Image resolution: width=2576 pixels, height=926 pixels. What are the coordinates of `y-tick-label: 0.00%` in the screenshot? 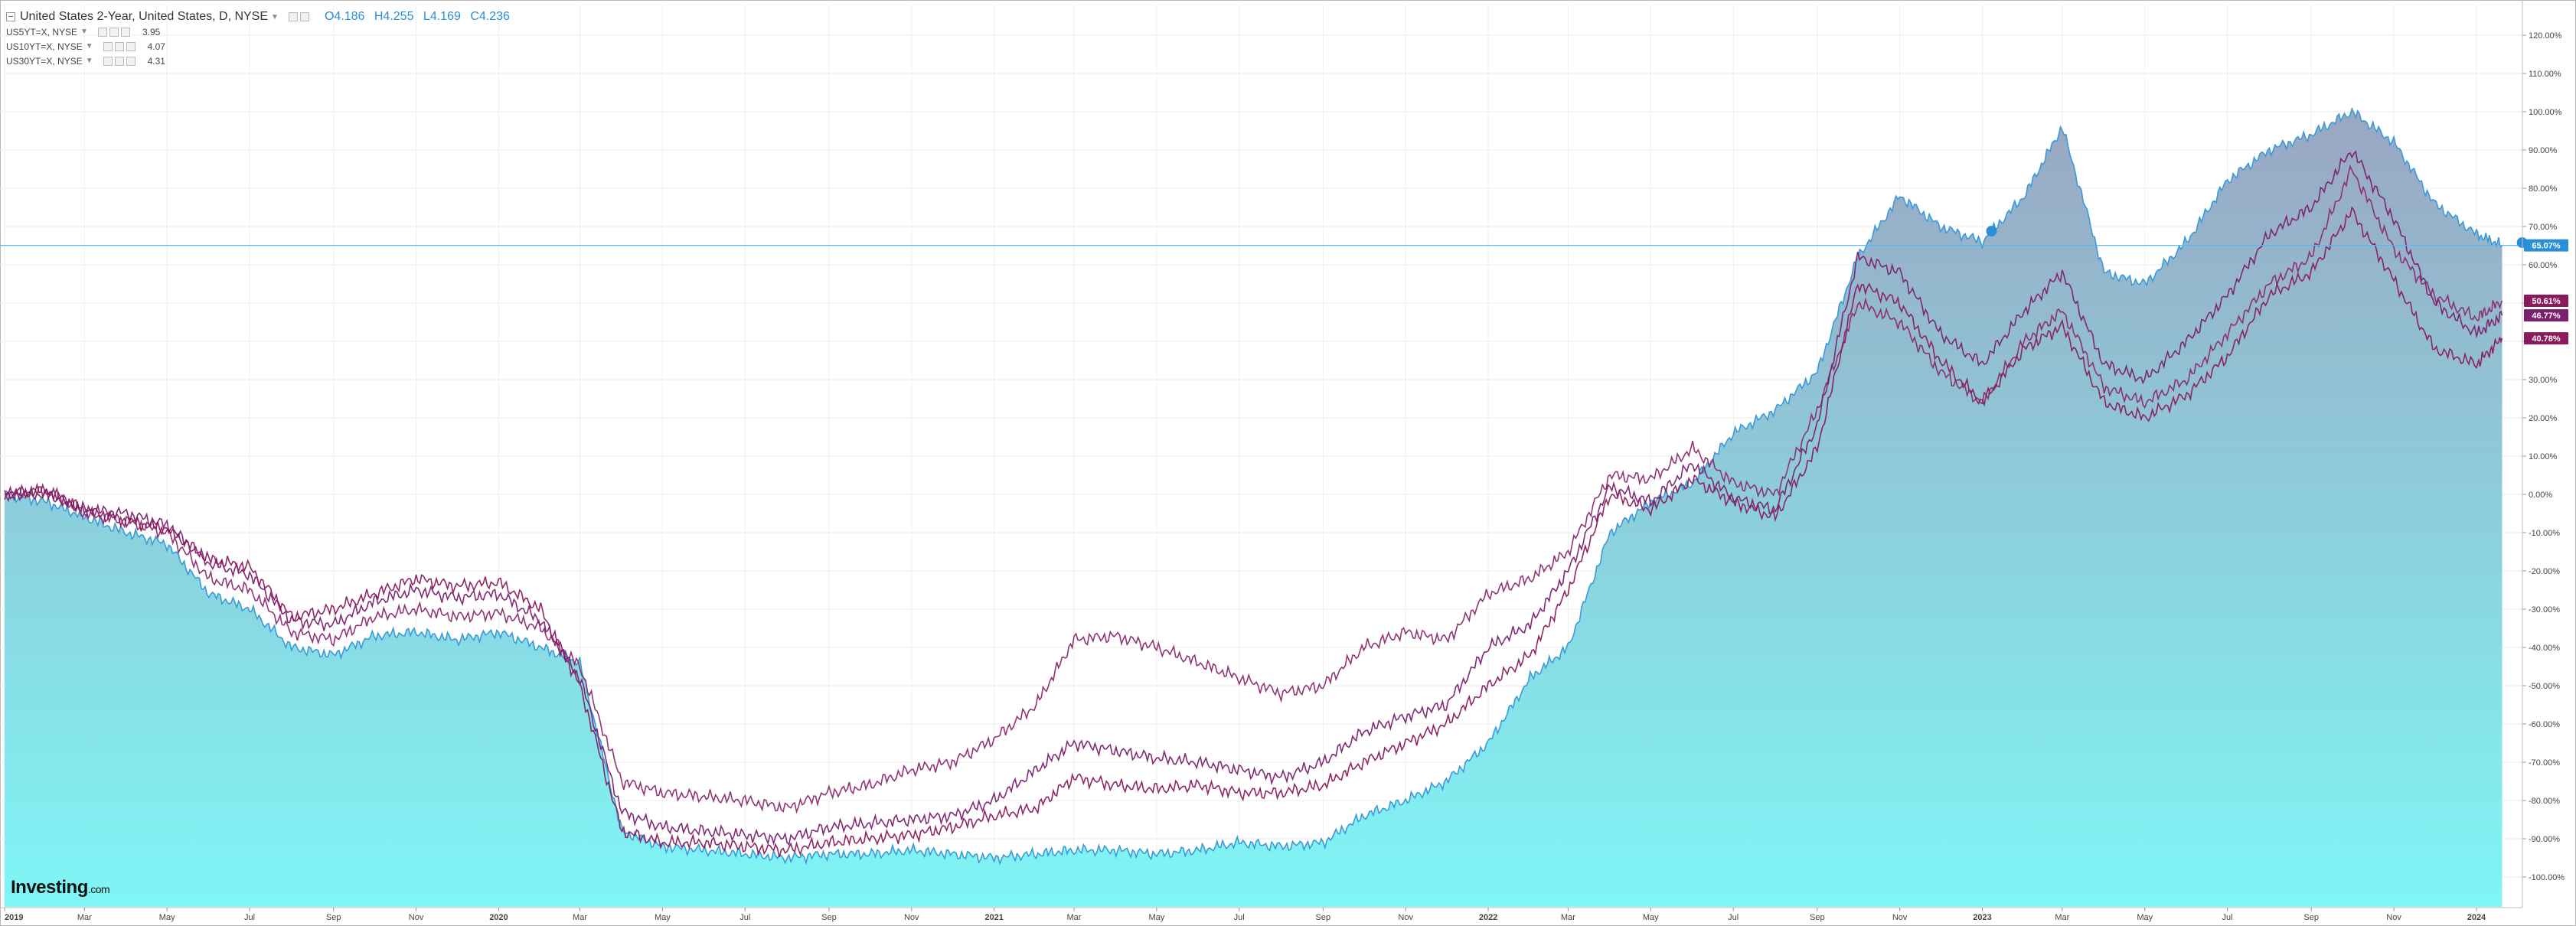 It's located at (2540, 495).